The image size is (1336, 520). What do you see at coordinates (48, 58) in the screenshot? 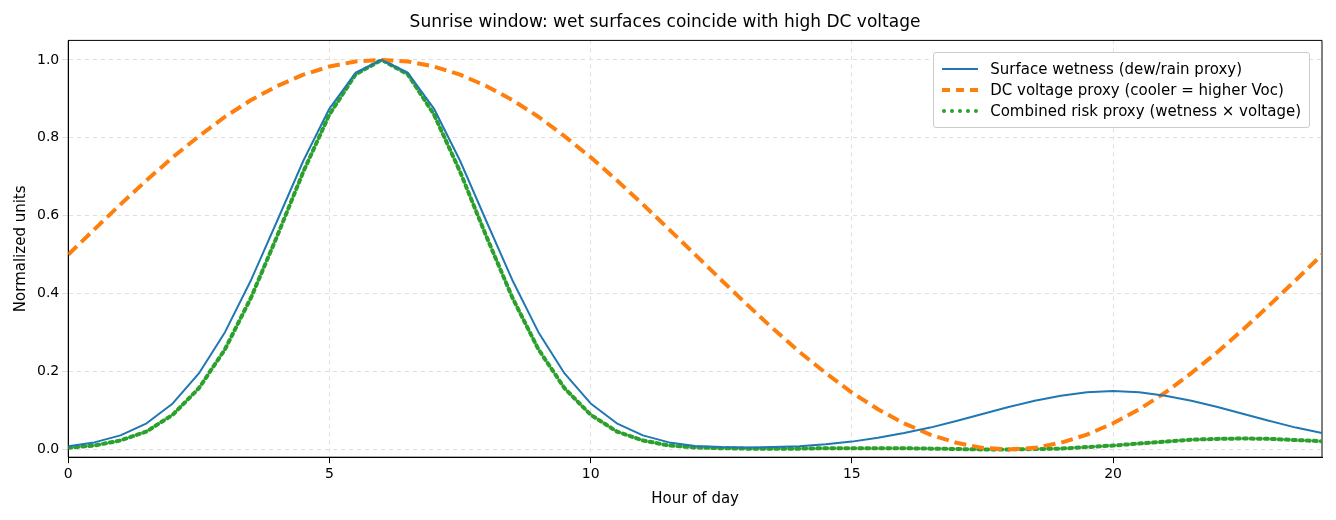
I see `y-tick-label: 1.0` at bounding box center [48, 58].